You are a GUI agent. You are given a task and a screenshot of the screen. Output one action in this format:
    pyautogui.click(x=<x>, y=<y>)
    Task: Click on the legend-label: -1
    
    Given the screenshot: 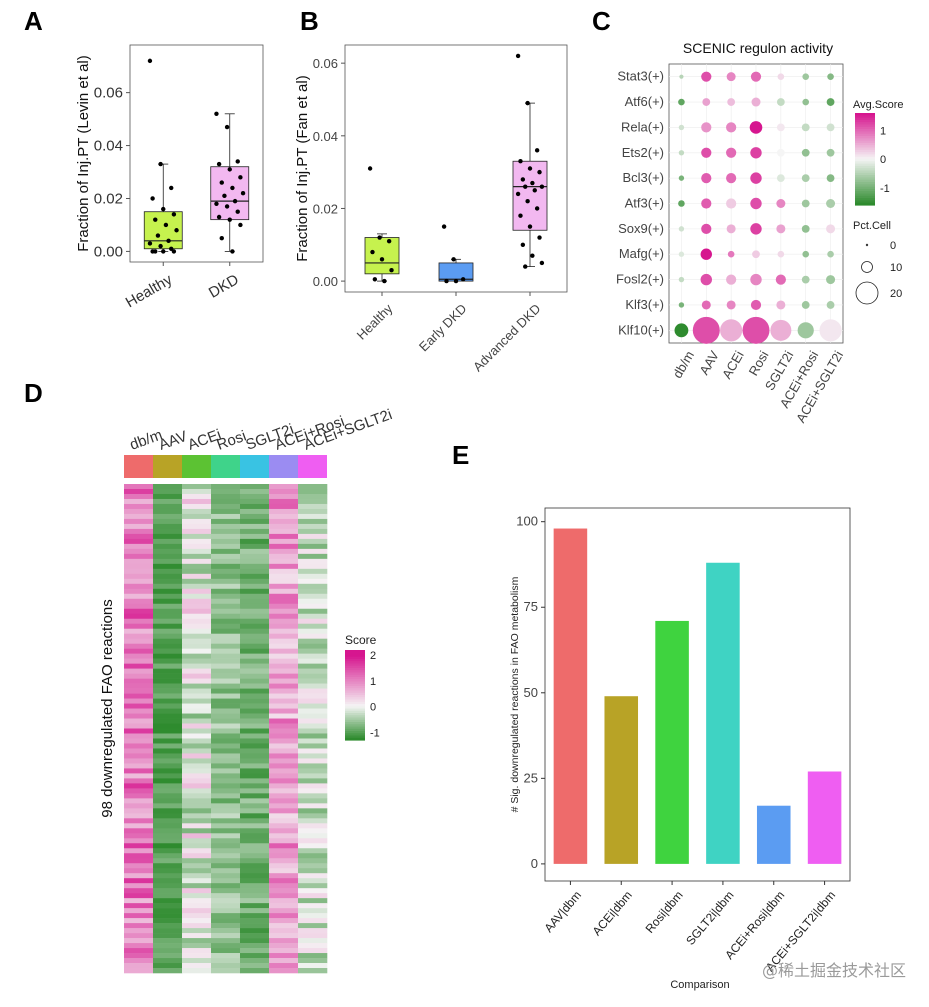 What is the action you would take?
    pyautogui.click(x=375, y=733)
    